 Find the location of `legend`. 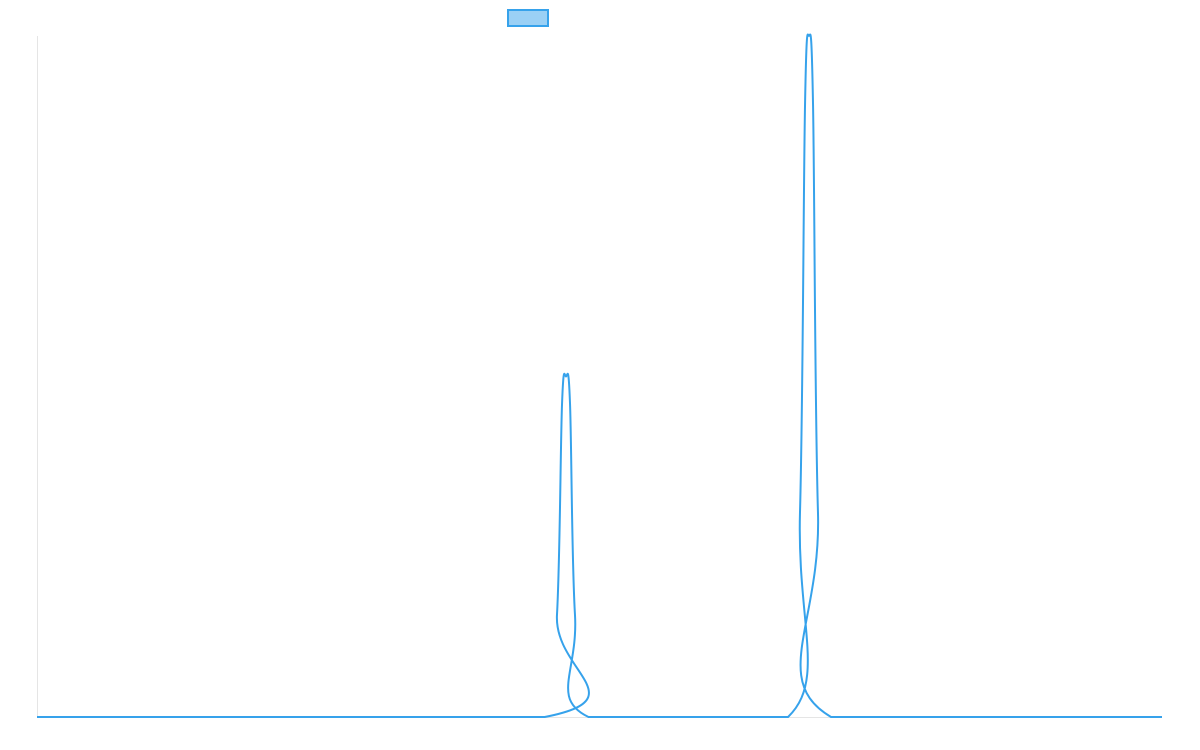

legend is located at coordinates (528, 18).